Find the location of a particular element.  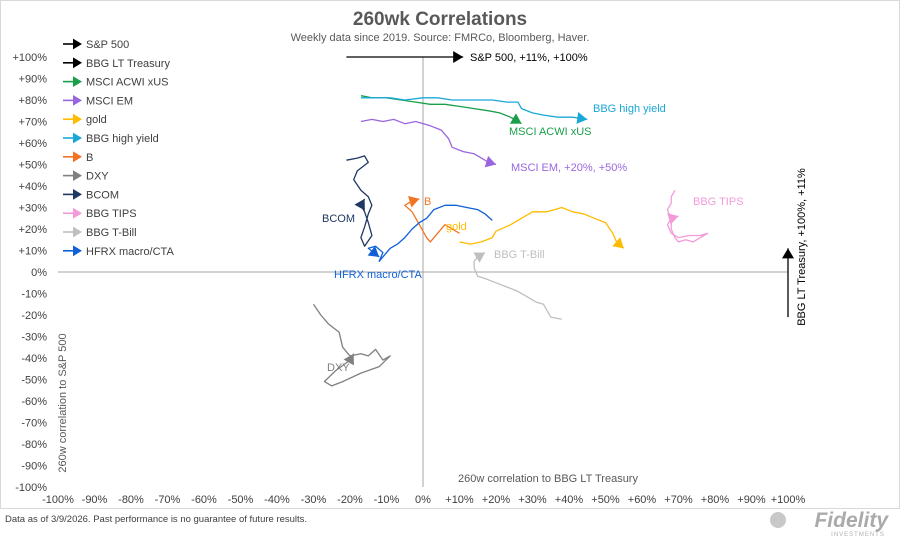

y-tick-label: -10% is located at coordinates (34, 295).